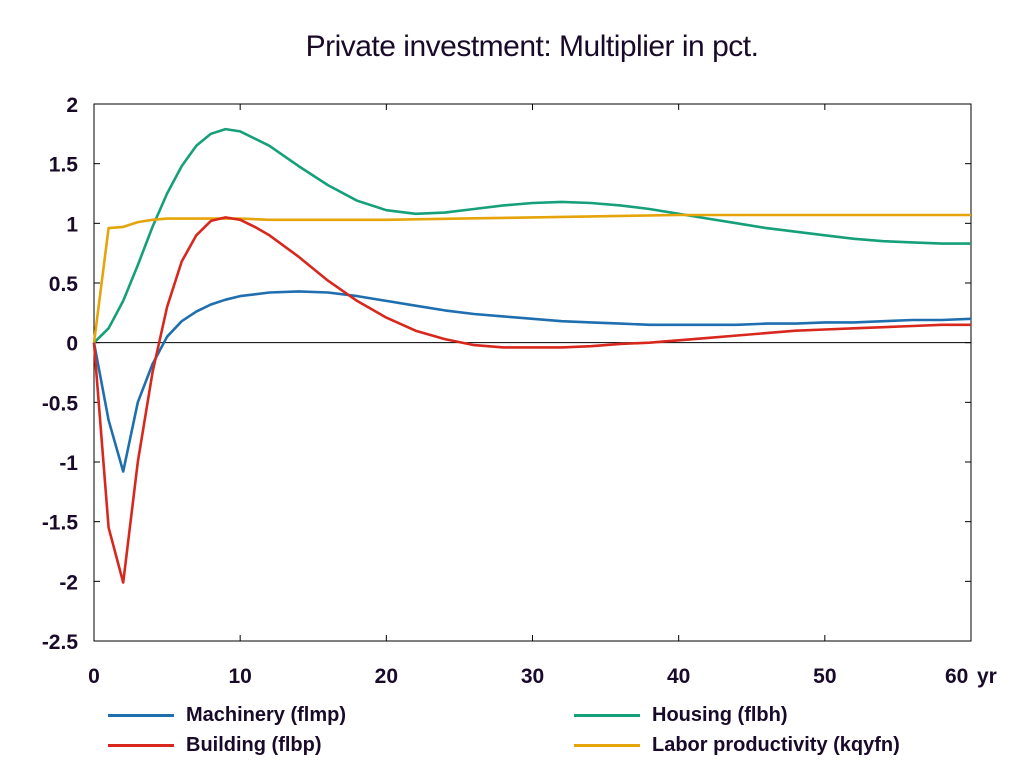 The width and height of the screenshot is (1024, 778). What do you see at coordinates (254, 745) in the screenshot?
I see `legend-label-building: Building (flbp)` at bounding box center [254, 745].